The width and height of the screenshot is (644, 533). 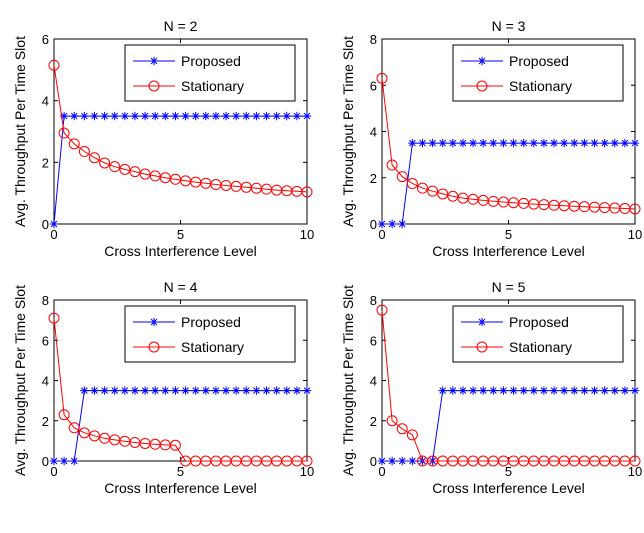 What do you see at coordinates (45, 39) in the screenshot?
I see `y-tick-label: 6` at bounding box center [45, 39].